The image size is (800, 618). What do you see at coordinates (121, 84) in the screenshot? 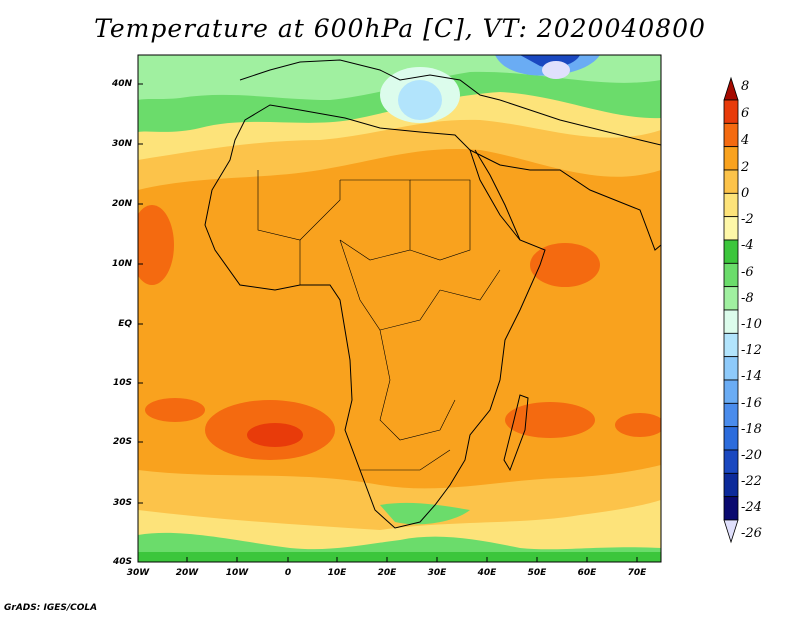
I see `lat-label-40n: 40N` at bounding box center [121, 84].